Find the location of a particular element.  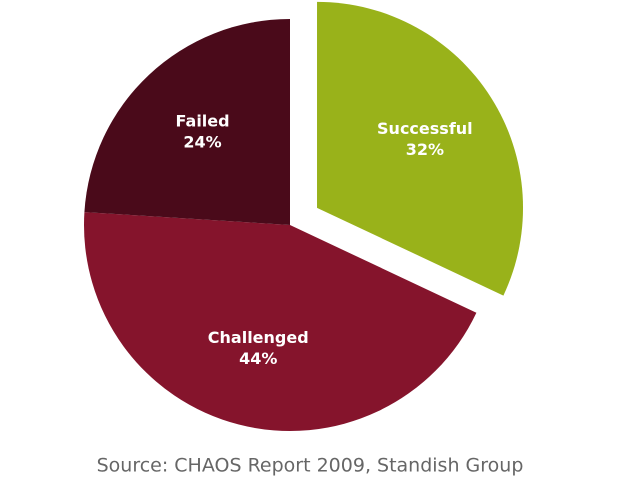

pie-slice is located at coordinates (187, 122).